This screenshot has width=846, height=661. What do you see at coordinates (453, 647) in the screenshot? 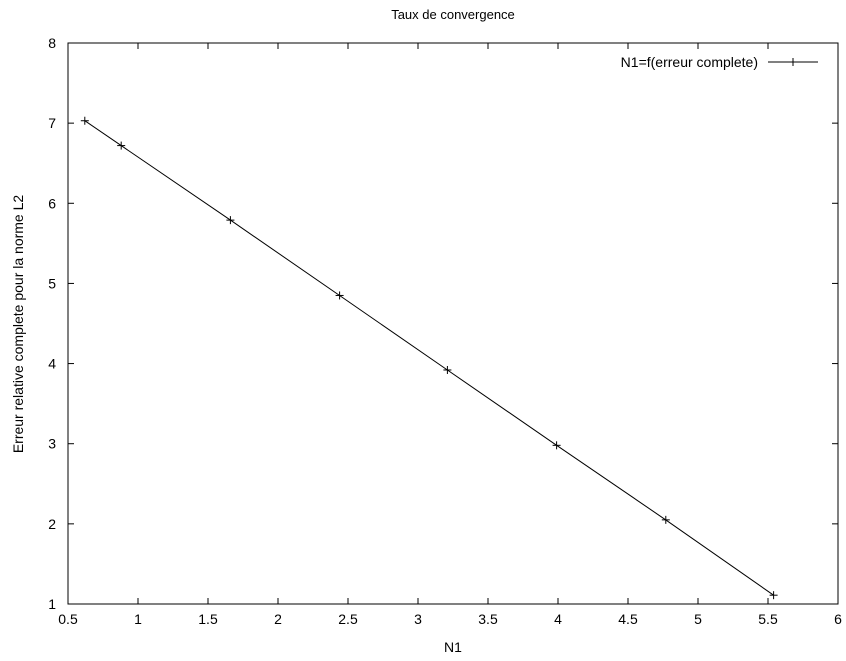
I see `x-axis-title: N1` at bounding box center [453, 647].